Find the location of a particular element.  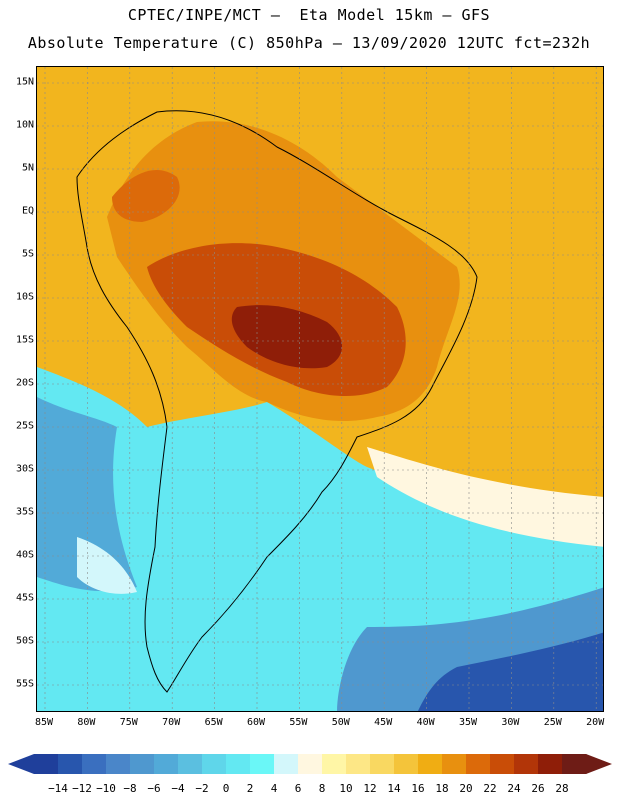

colorbar is located at coordinates (310, 764).